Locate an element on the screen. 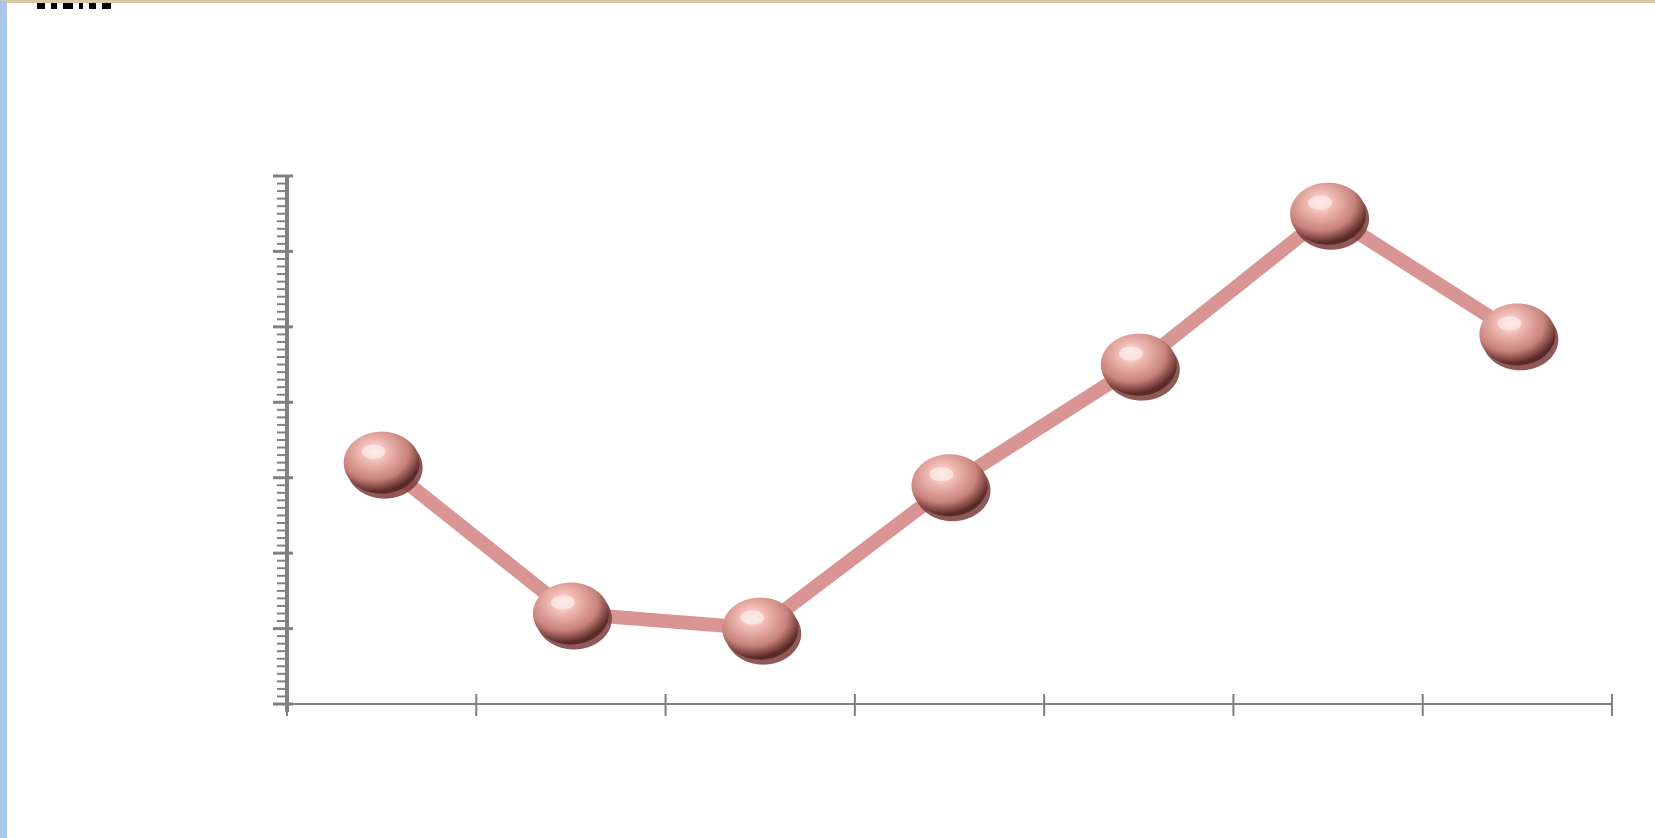  cropped-title-fragment is located at coordinates (307, 7).